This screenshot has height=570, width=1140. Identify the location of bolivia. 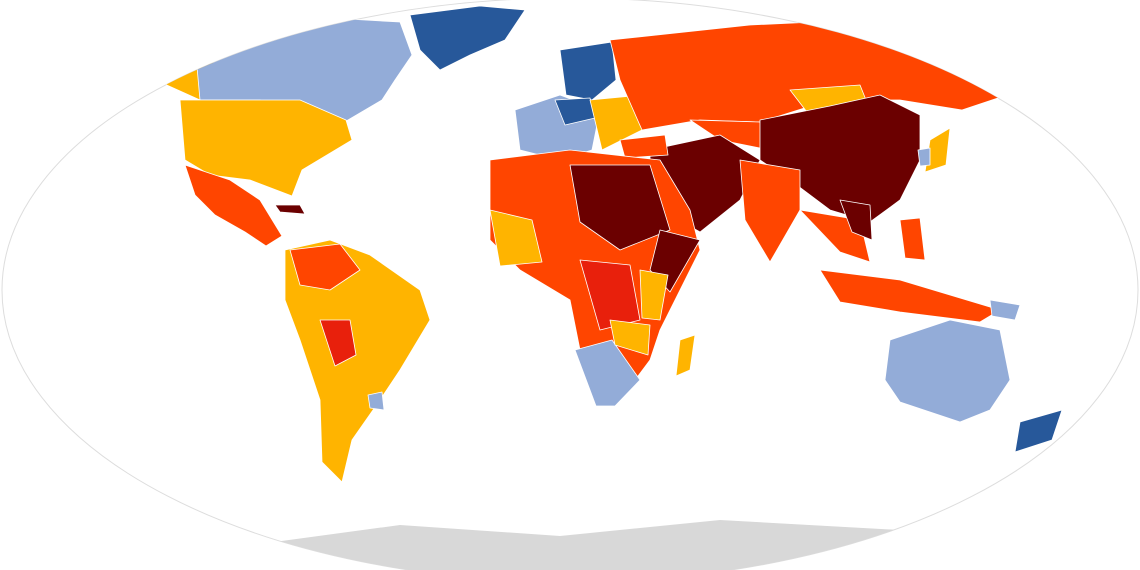
(338, 343).